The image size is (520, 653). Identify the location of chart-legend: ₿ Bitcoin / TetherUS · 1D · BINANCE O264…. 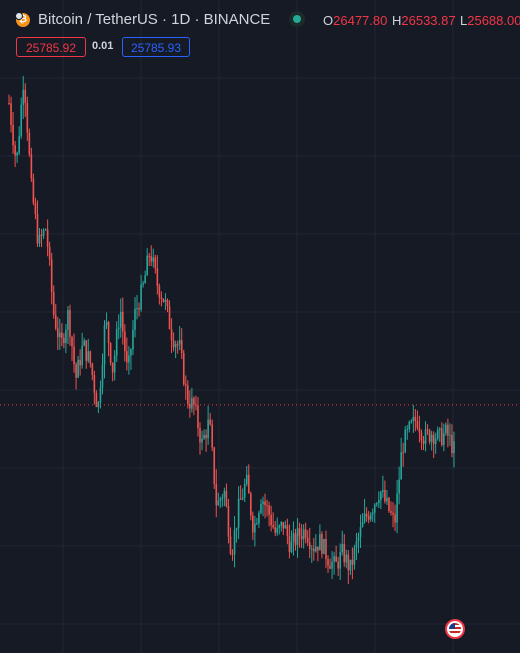
(260, 18).